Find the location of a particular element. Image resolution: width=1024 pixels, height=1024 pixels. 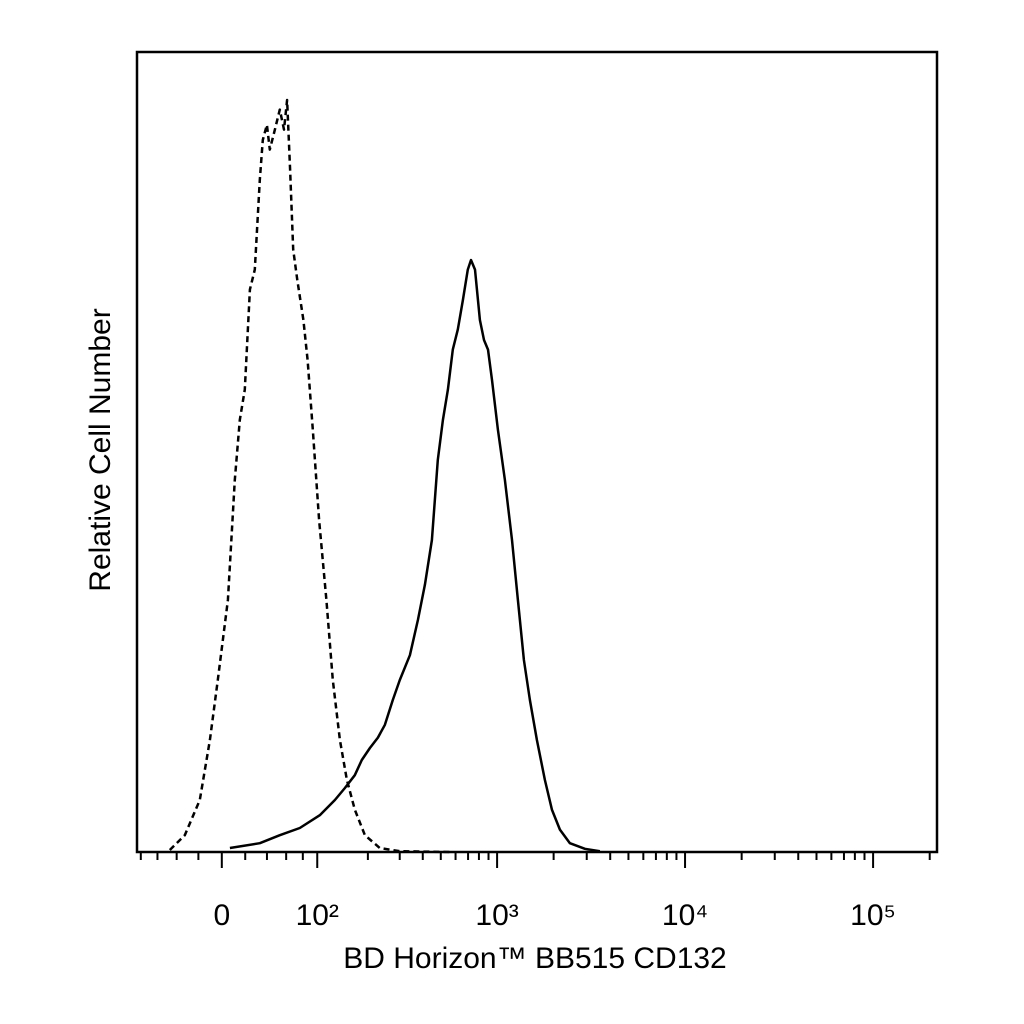

y-axis-title: Relative Cell Number is located at coordinates (100, 449).